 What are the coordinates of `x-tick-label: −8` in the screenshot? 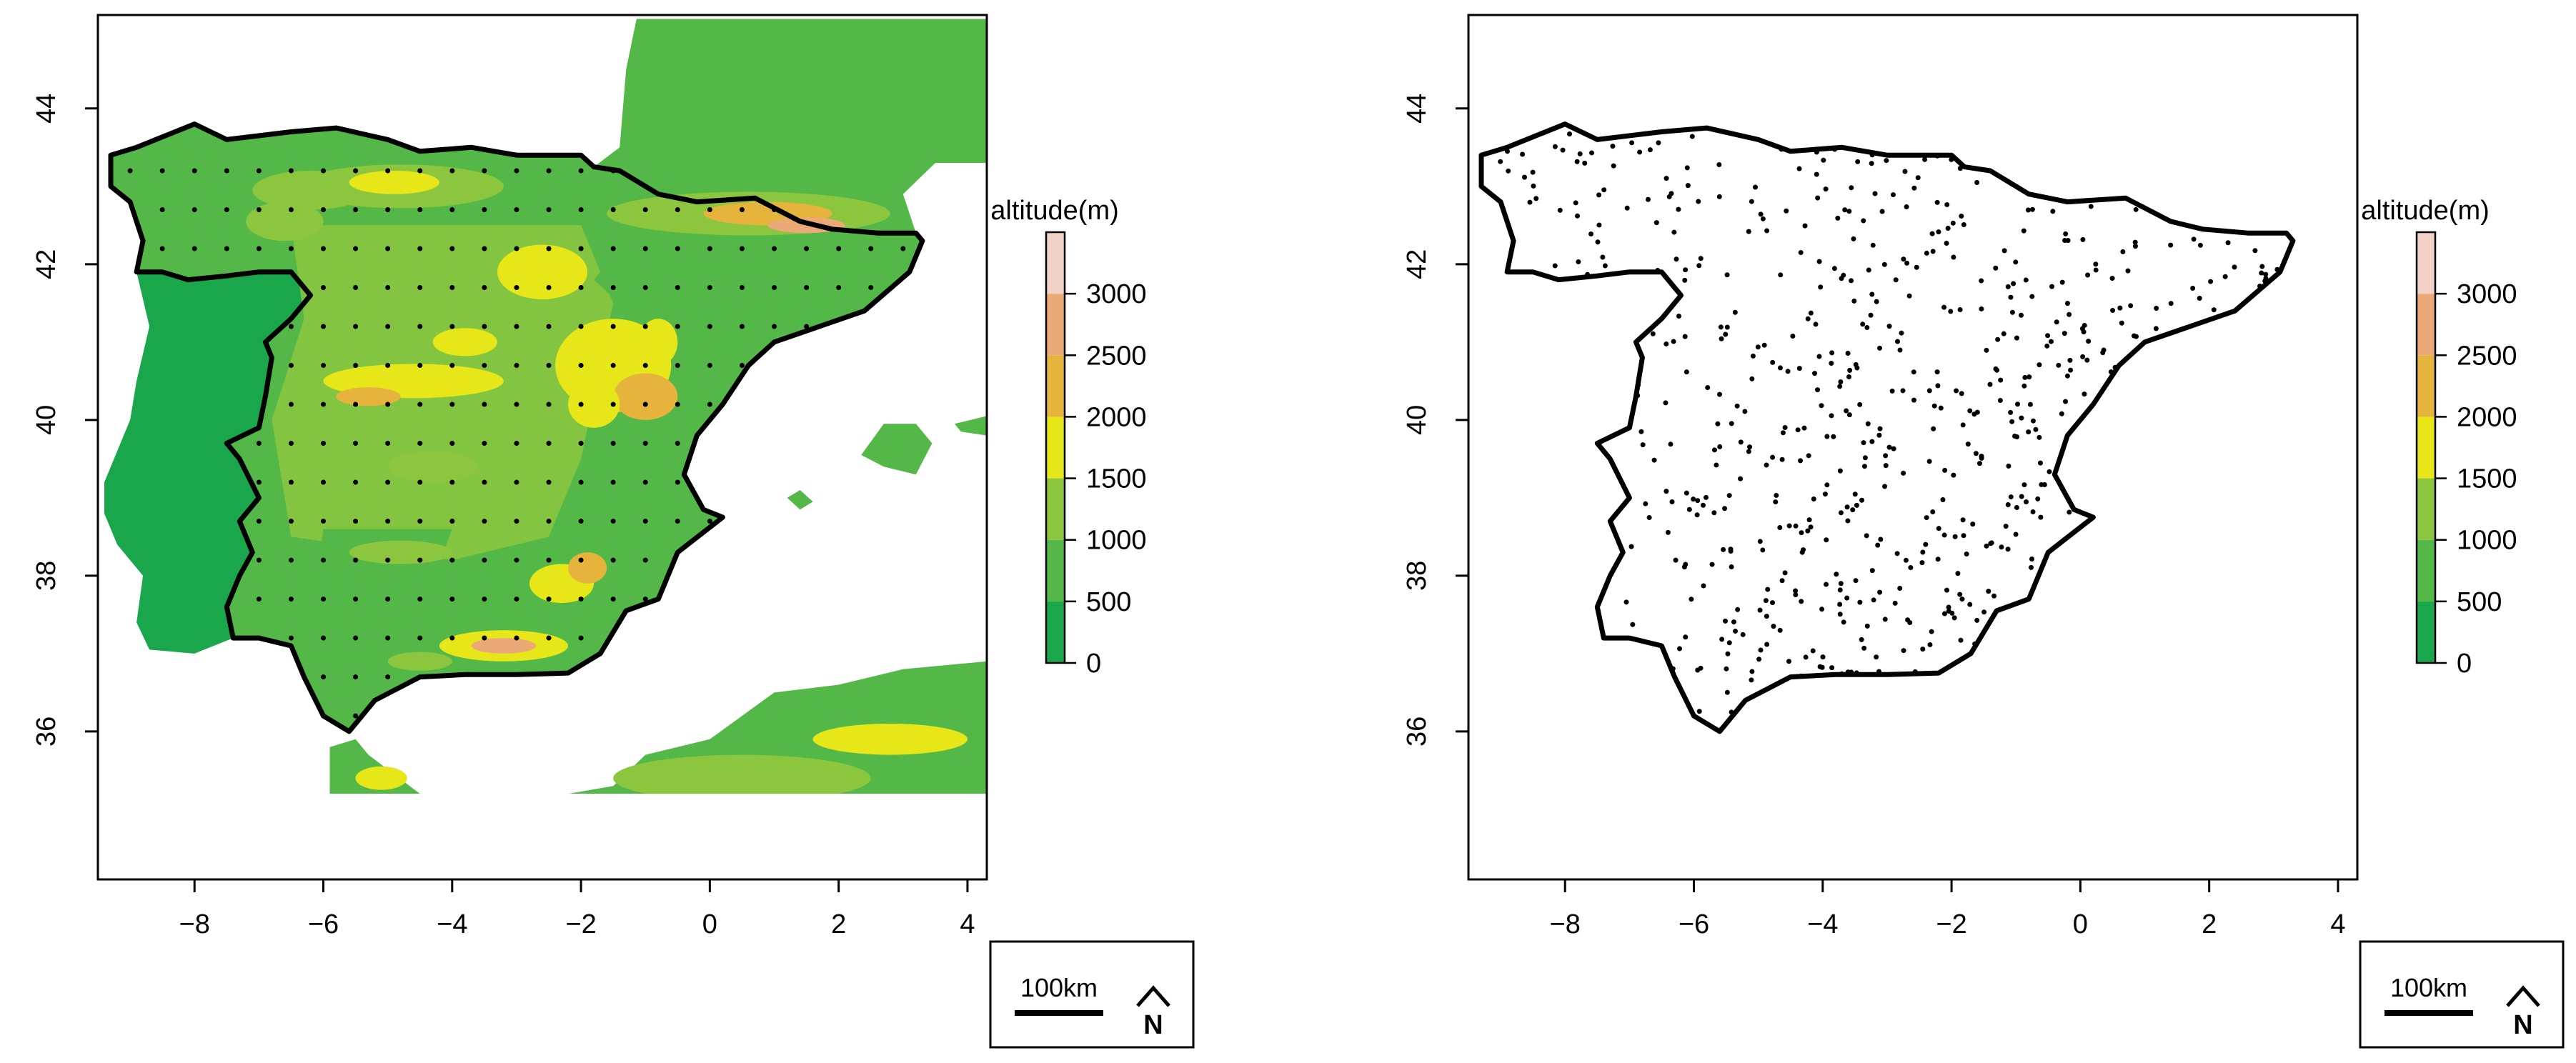 It's located at (194, 924).